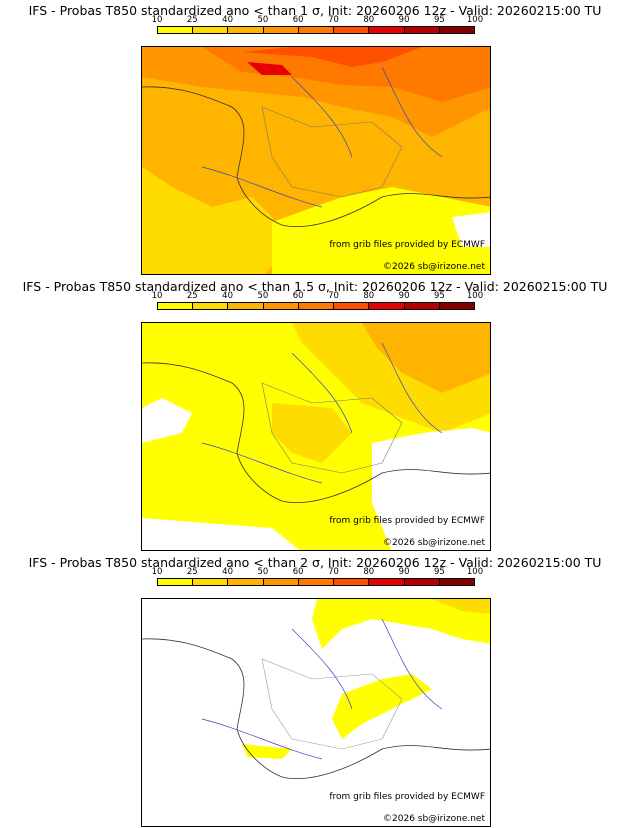  What do you see at coordinates (401, 624) in the screenshot?
I see `probability-field-10-north` at bounding box center [401, 624].